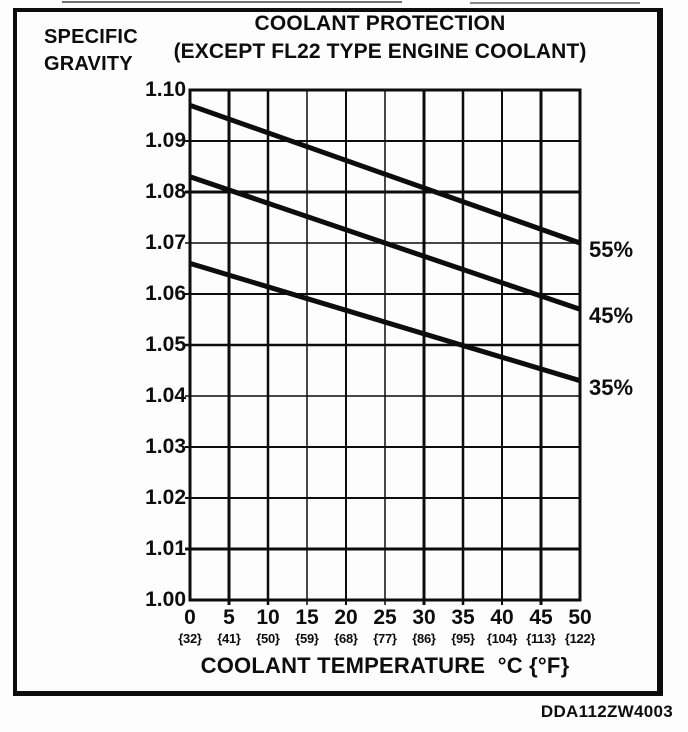  I want to click on x-tick-label-fahrenheit: {50}, so click(268, 638).